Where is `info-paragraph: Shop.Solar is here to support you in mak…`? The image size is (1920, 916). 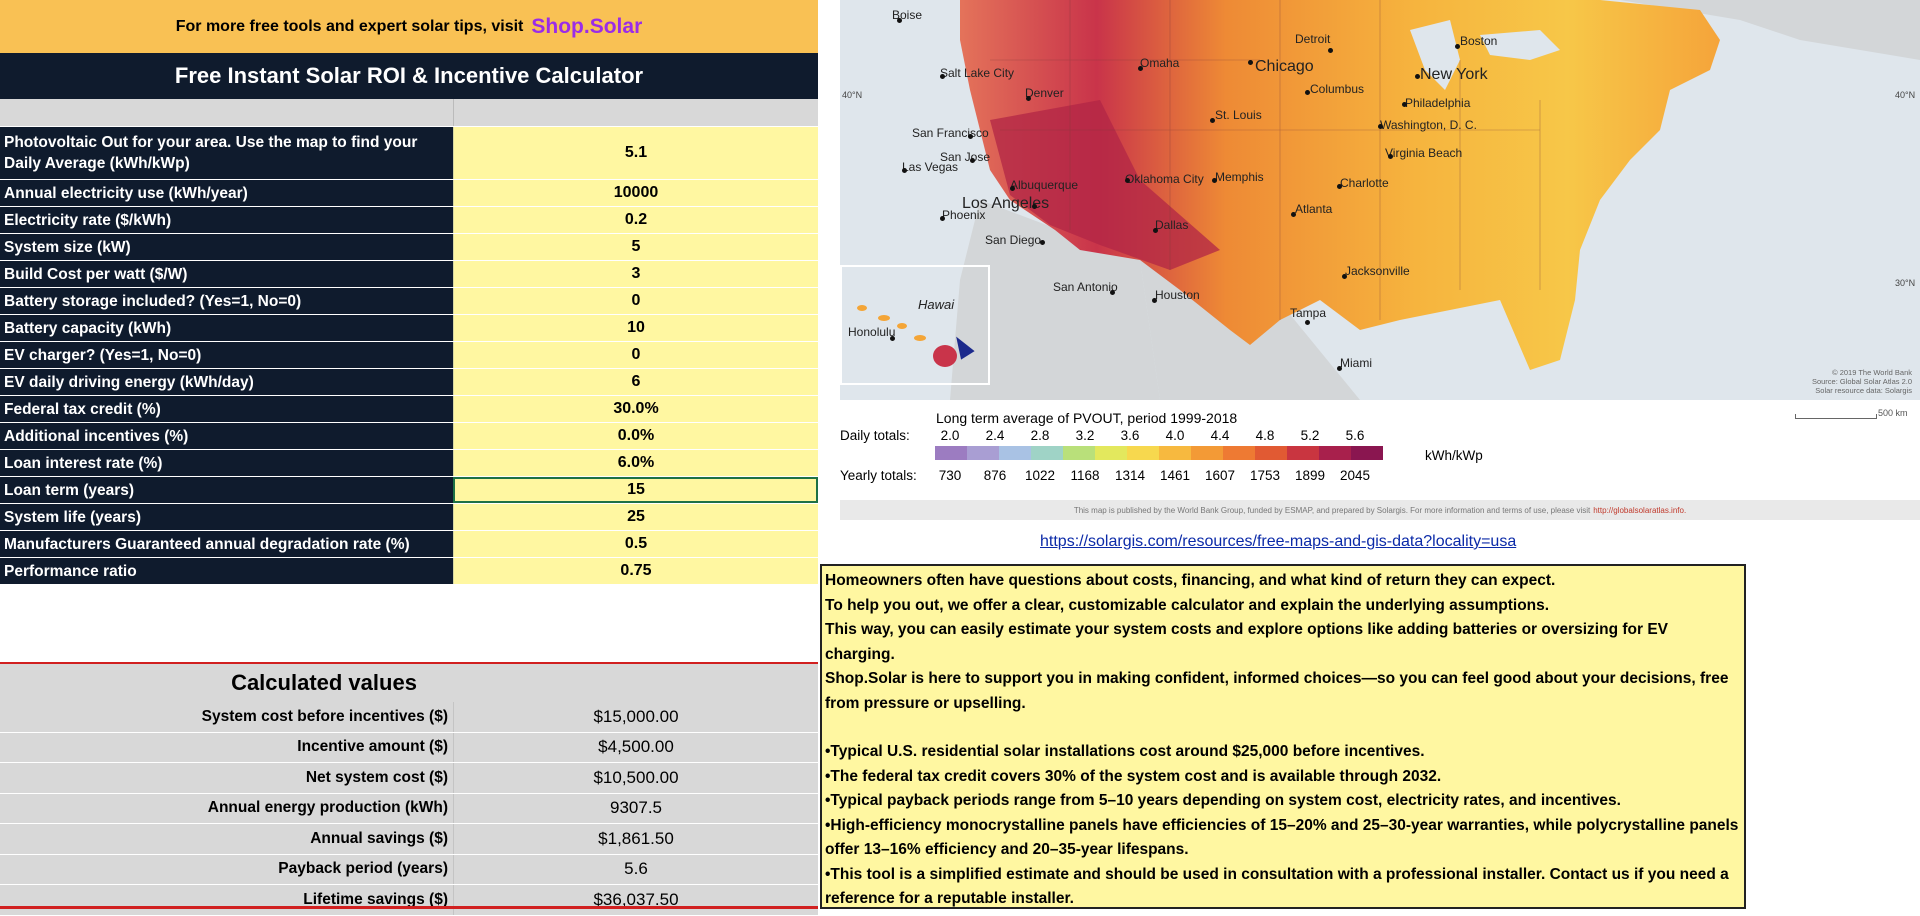
info-paragraph: Shop.Solar is here to support you in mak… is located at coordinates (1277, 691).